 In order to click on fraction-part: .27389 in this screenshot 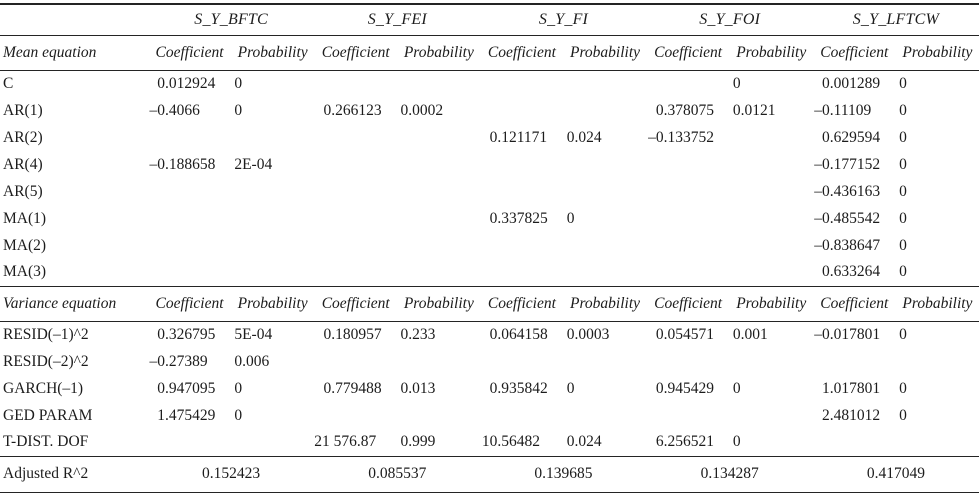, I will do `click(186, 361)`.